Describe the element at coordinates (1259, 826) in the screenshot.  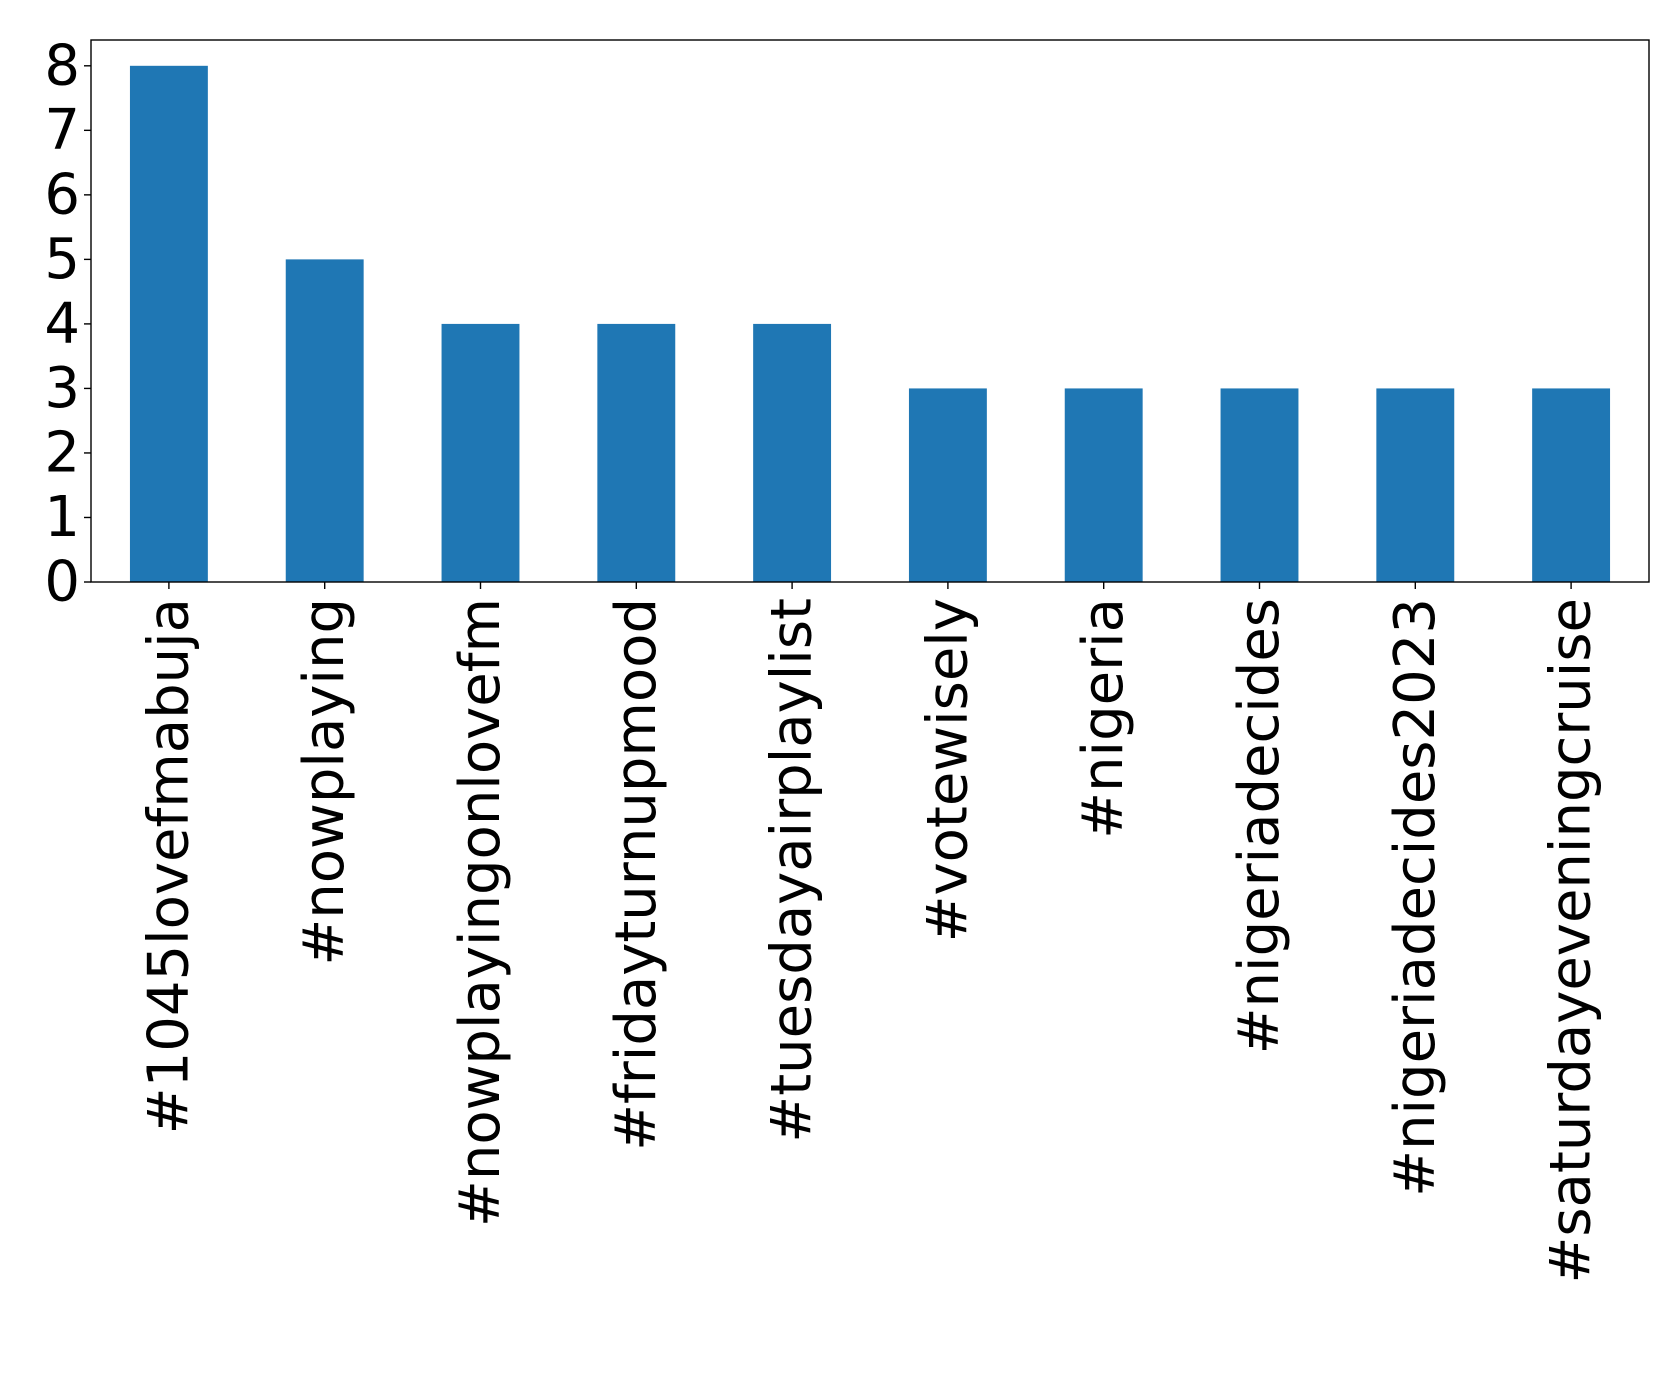
I see `x-tick-label: #nigeriadecides` at that location.